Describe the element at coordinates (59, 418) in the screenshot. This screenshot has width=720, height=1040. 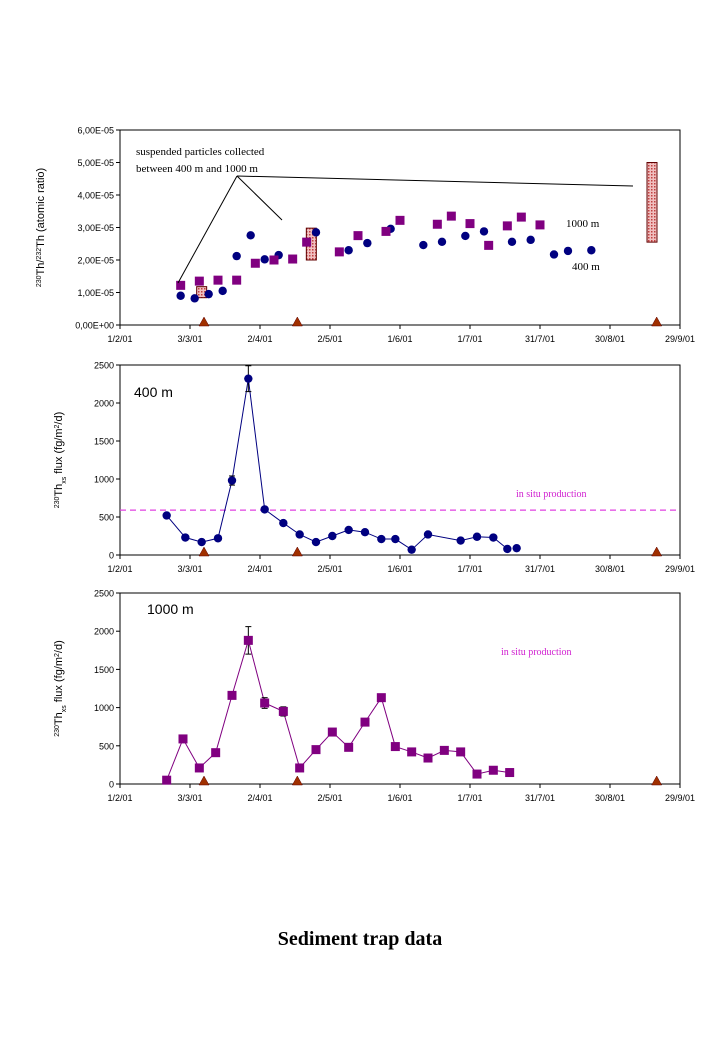
I see `y-axis-label-part: /d)` at that location.